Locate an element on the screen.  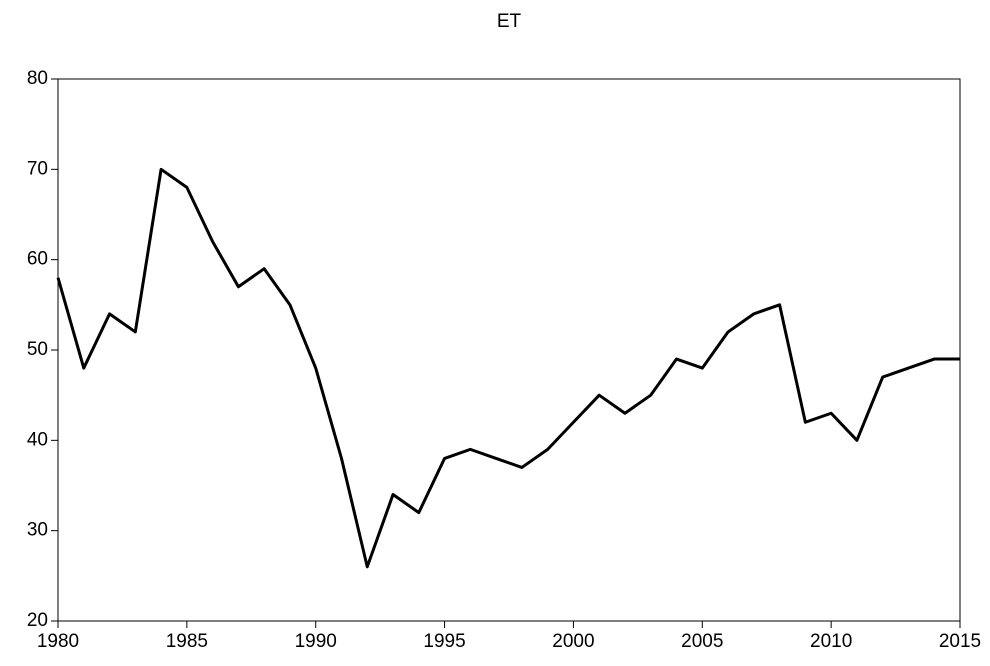
y-tick-label: 40 is located at coordinates (37, 439).